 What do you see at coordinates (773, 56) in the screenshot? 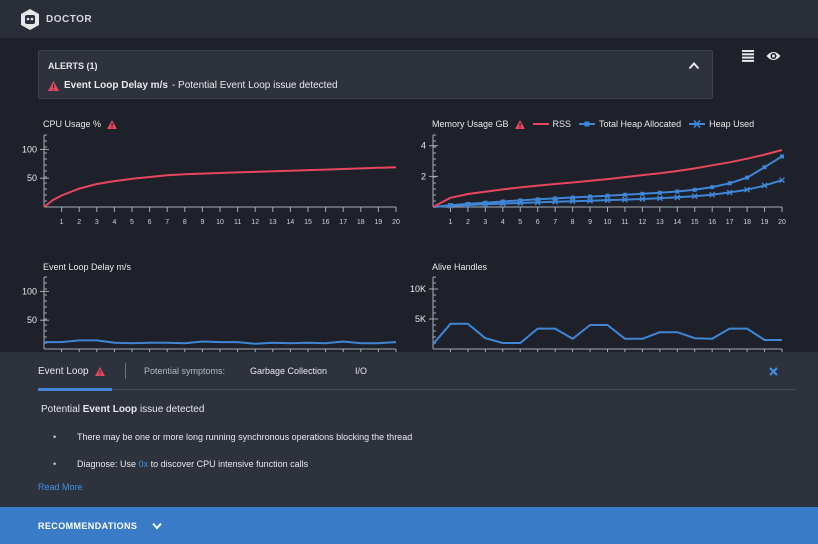
I see `eye-icon` at bounding box center [773, 56].